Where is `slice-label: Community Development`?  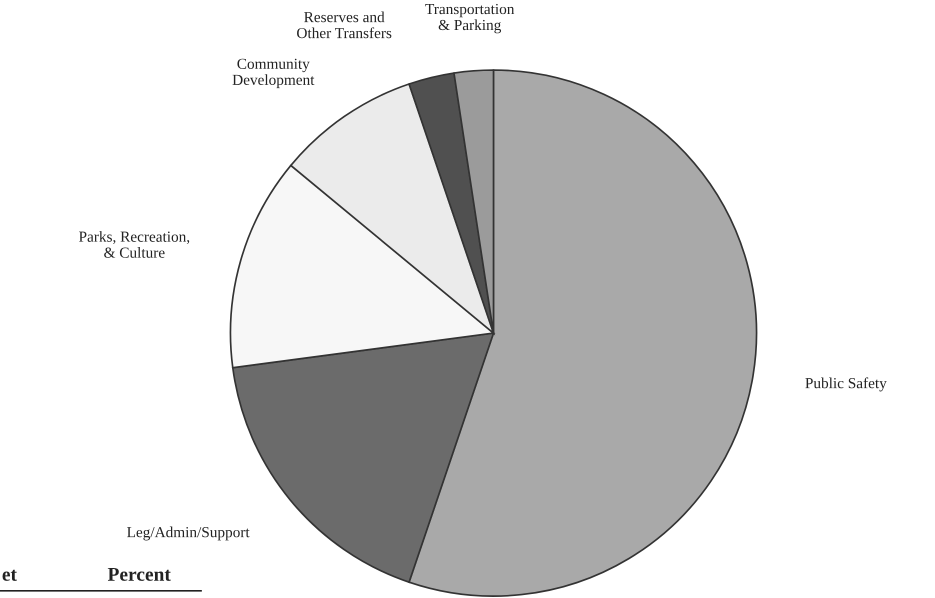 slice-label: Community Development is located at coordinates (273, 73).